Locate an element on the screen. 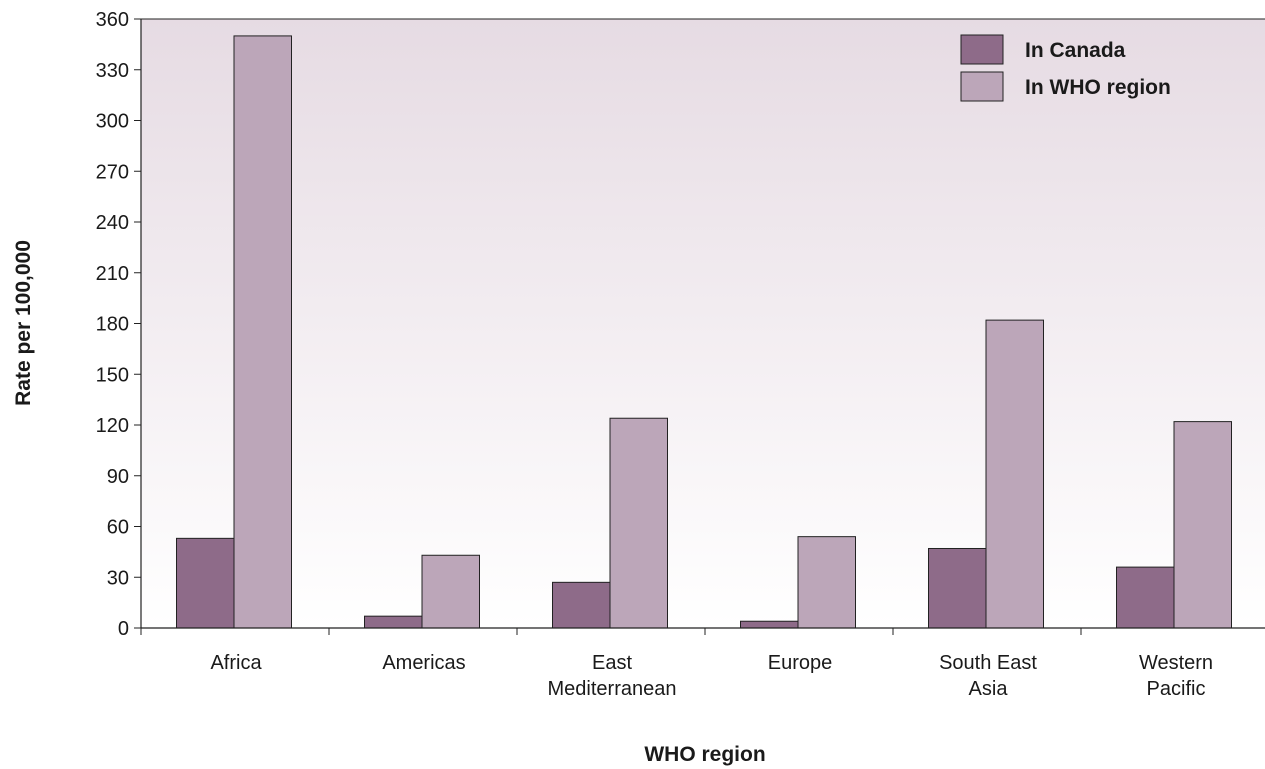 The width and height of the screenshot is (1265, 769). y-tick-label: 330 is located at coordinates (112, 71).